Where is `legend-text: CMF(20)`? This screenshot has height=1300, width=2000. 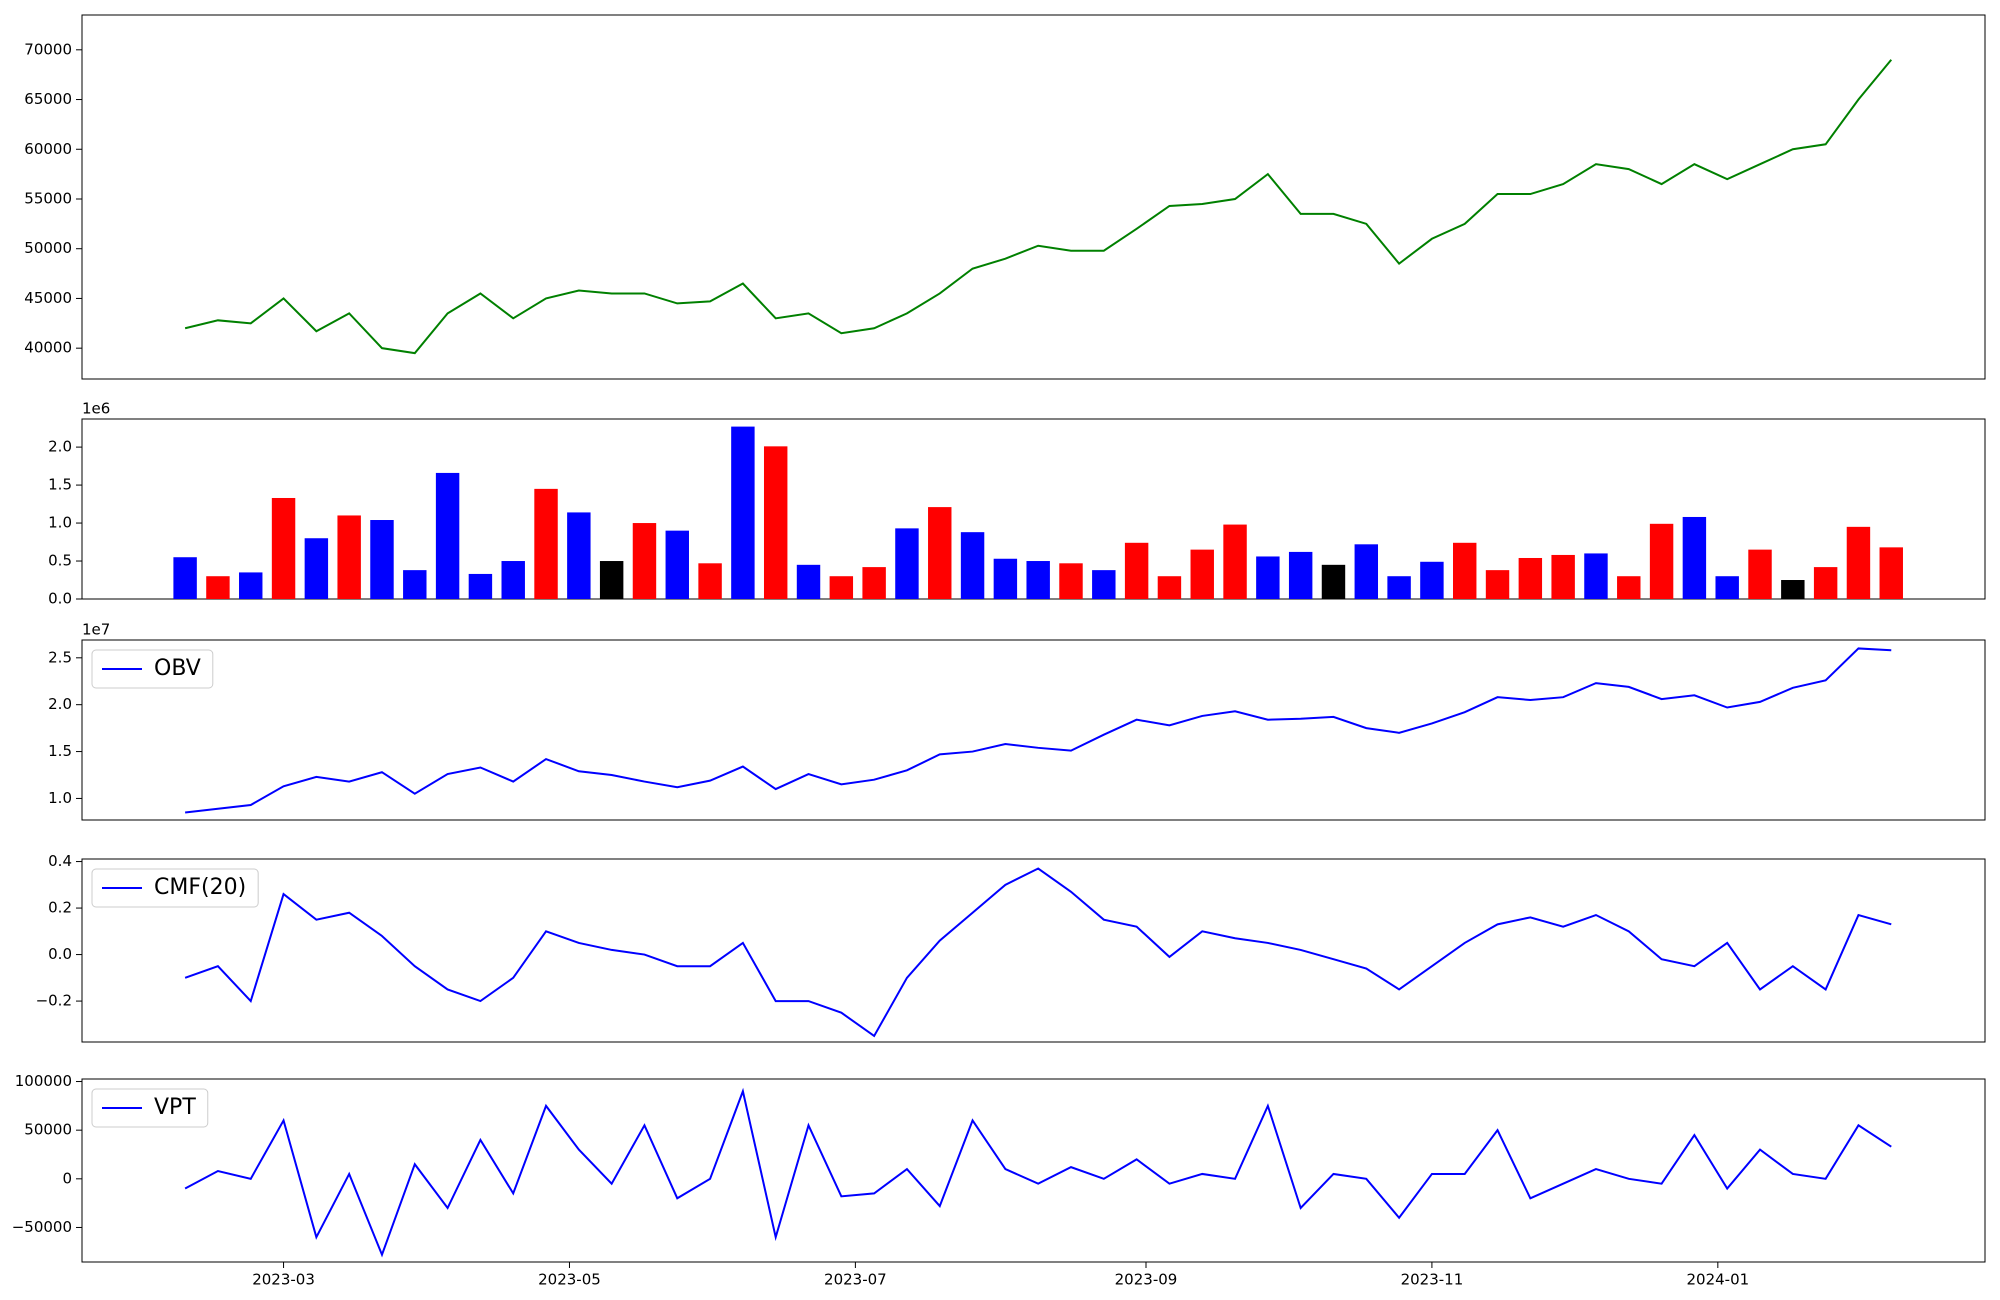 legend-text: CMF(20) is located at coordinates (200, 887).